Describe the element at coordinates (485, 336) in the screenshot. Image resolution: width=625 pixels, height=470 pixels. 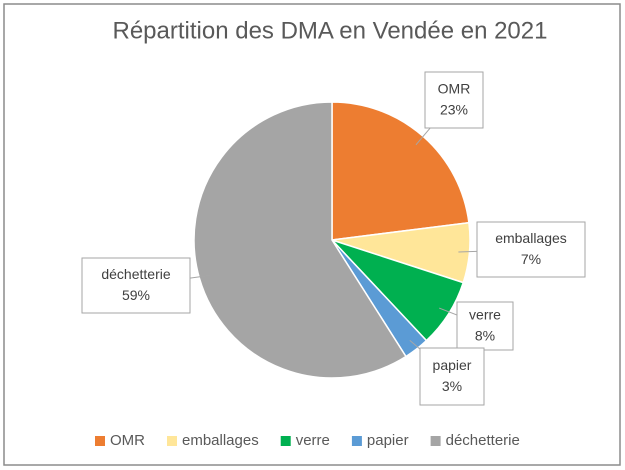
I see `data-label-value: 8%` at that location.